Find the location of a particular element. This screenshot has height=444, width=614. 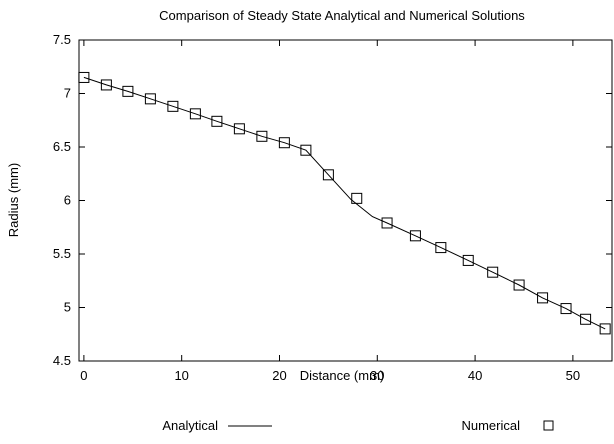

legend-analytical-label: Analytical is located at coordinates (190, 425).